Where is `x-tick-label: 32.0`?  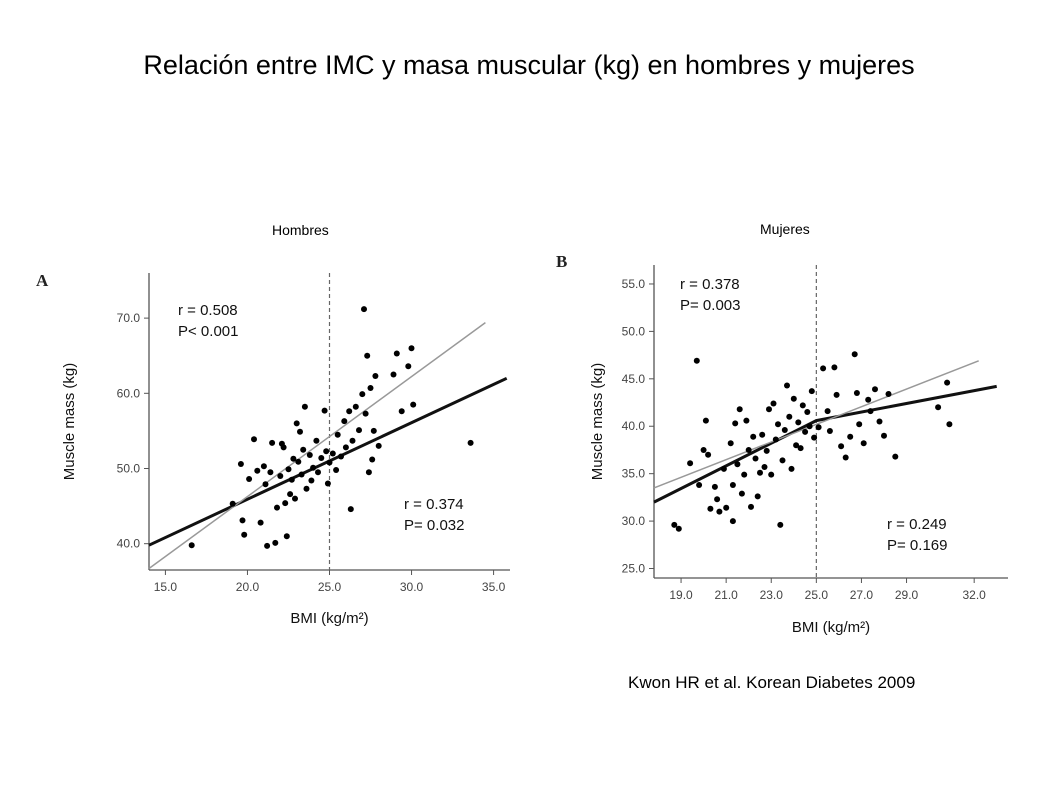
x-tick-label: 32.0 is located at coordinates (974, 595).